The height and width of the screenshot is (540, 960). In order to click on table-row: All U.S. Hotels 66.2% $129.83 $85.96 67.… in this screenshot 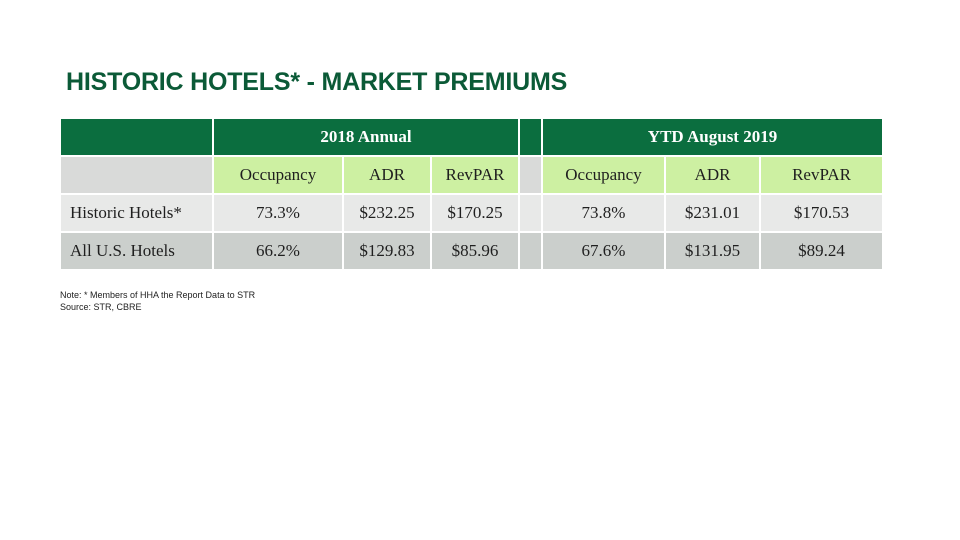, I will do `click(472, 251)`.